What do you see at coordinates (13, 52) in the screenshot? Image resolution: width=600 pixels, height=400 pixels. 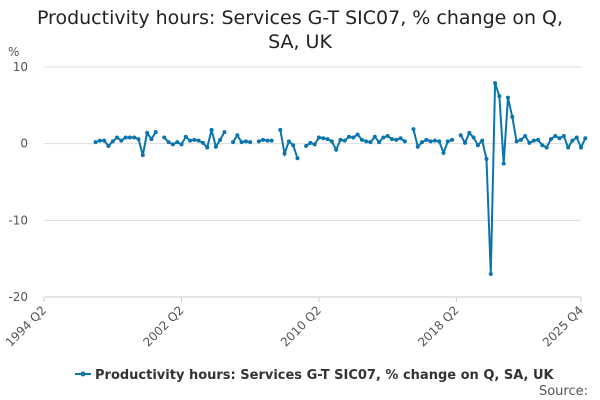 I see `y-unit-label: %` at bounding box center [13, 52].